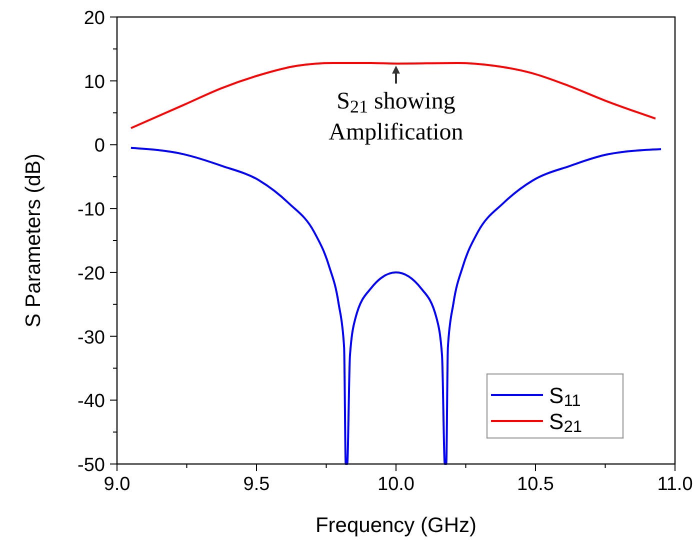 The height and width of the screenshot is (552, 696). What do you see at coordinates (675, 484) in the screenshot?
I see `x-tick-label: 11.0` at bounding box center [675, 484].